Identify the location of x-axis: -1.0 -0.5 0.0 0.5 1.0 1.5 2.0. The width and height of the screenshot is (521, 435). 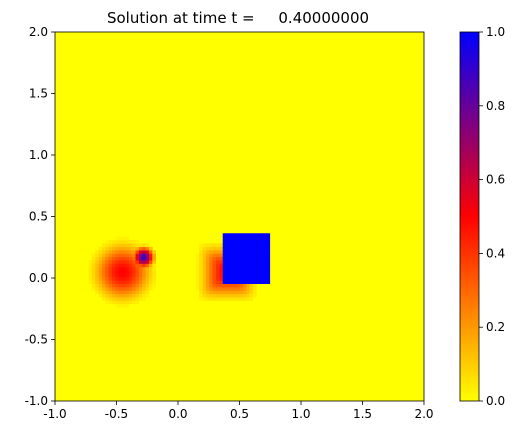
(238, 411).